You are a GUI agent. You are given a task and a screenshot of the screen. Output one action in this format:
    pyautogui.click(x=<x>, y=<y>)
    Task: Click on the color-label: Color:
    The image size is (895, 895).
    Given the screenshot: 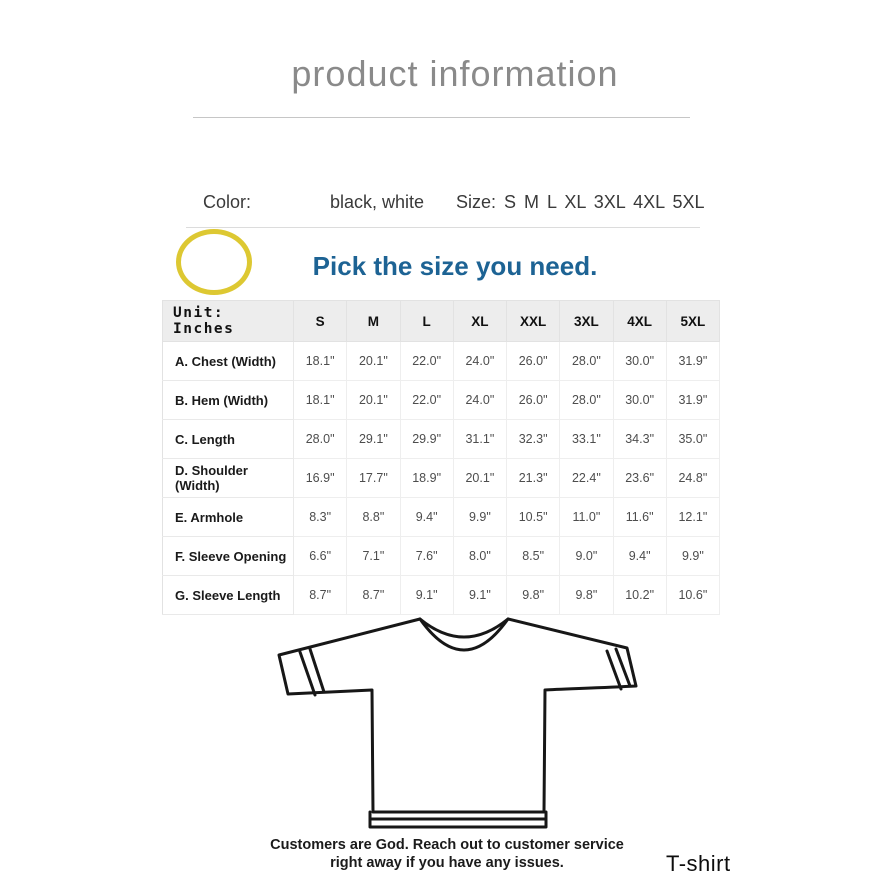 What is the action you would take?
    pyautogui.click(x=227, y=202)
    